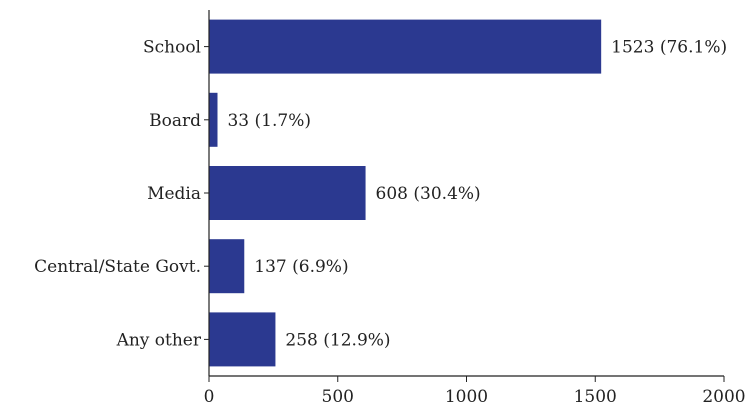  Describe the element at coordinates (117, 267) in the screenshot. I see `category-label-central-state-govt: Central/State Govt.` at that location.